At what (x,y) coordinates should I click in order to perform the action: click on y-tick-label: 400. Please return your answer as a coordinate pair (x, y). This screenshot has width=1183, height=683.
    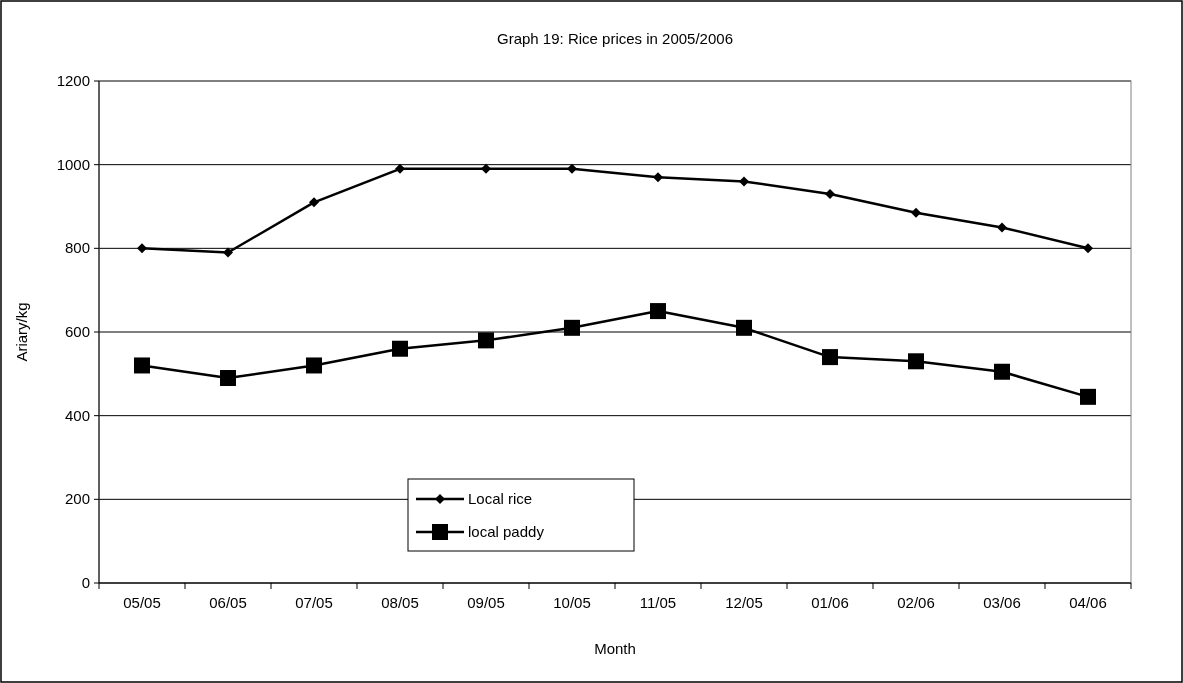
    Looking at the image, I should click on (77, 415).